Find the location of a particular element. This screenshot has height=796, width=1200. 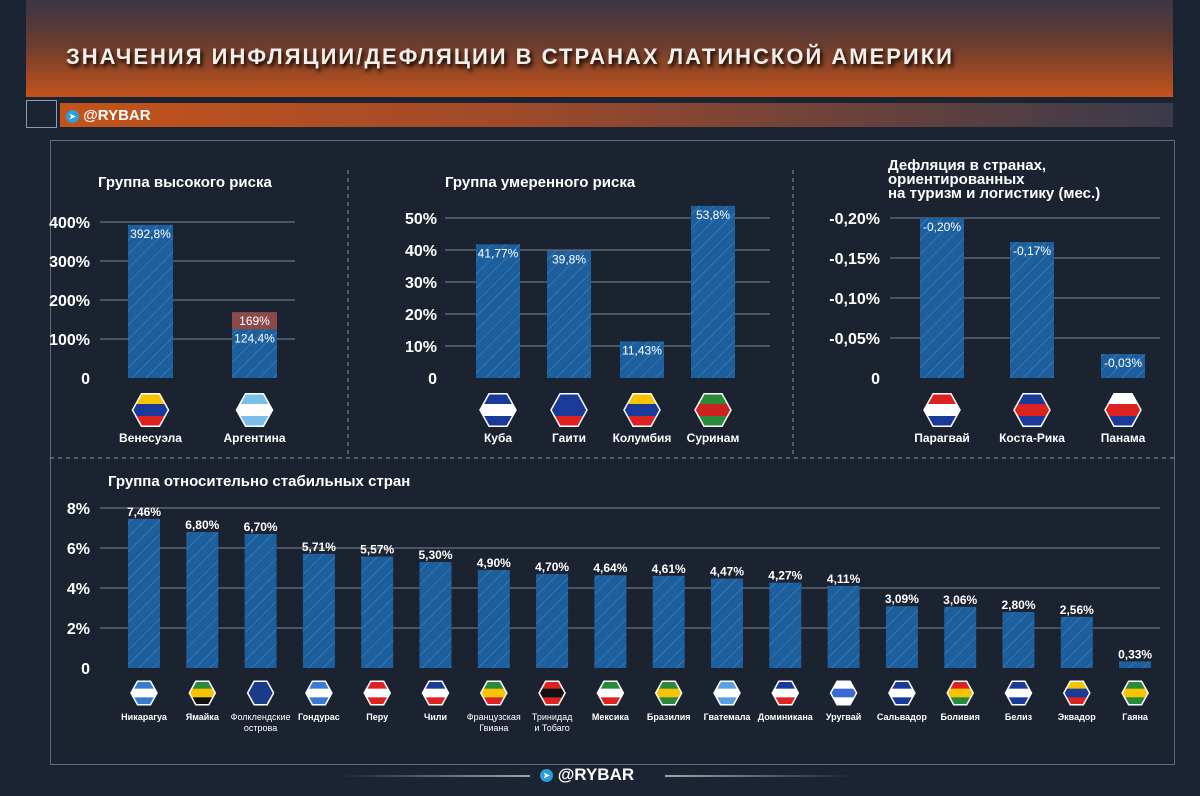

y-tick-label: 0 is located at coordinates (85, 669).